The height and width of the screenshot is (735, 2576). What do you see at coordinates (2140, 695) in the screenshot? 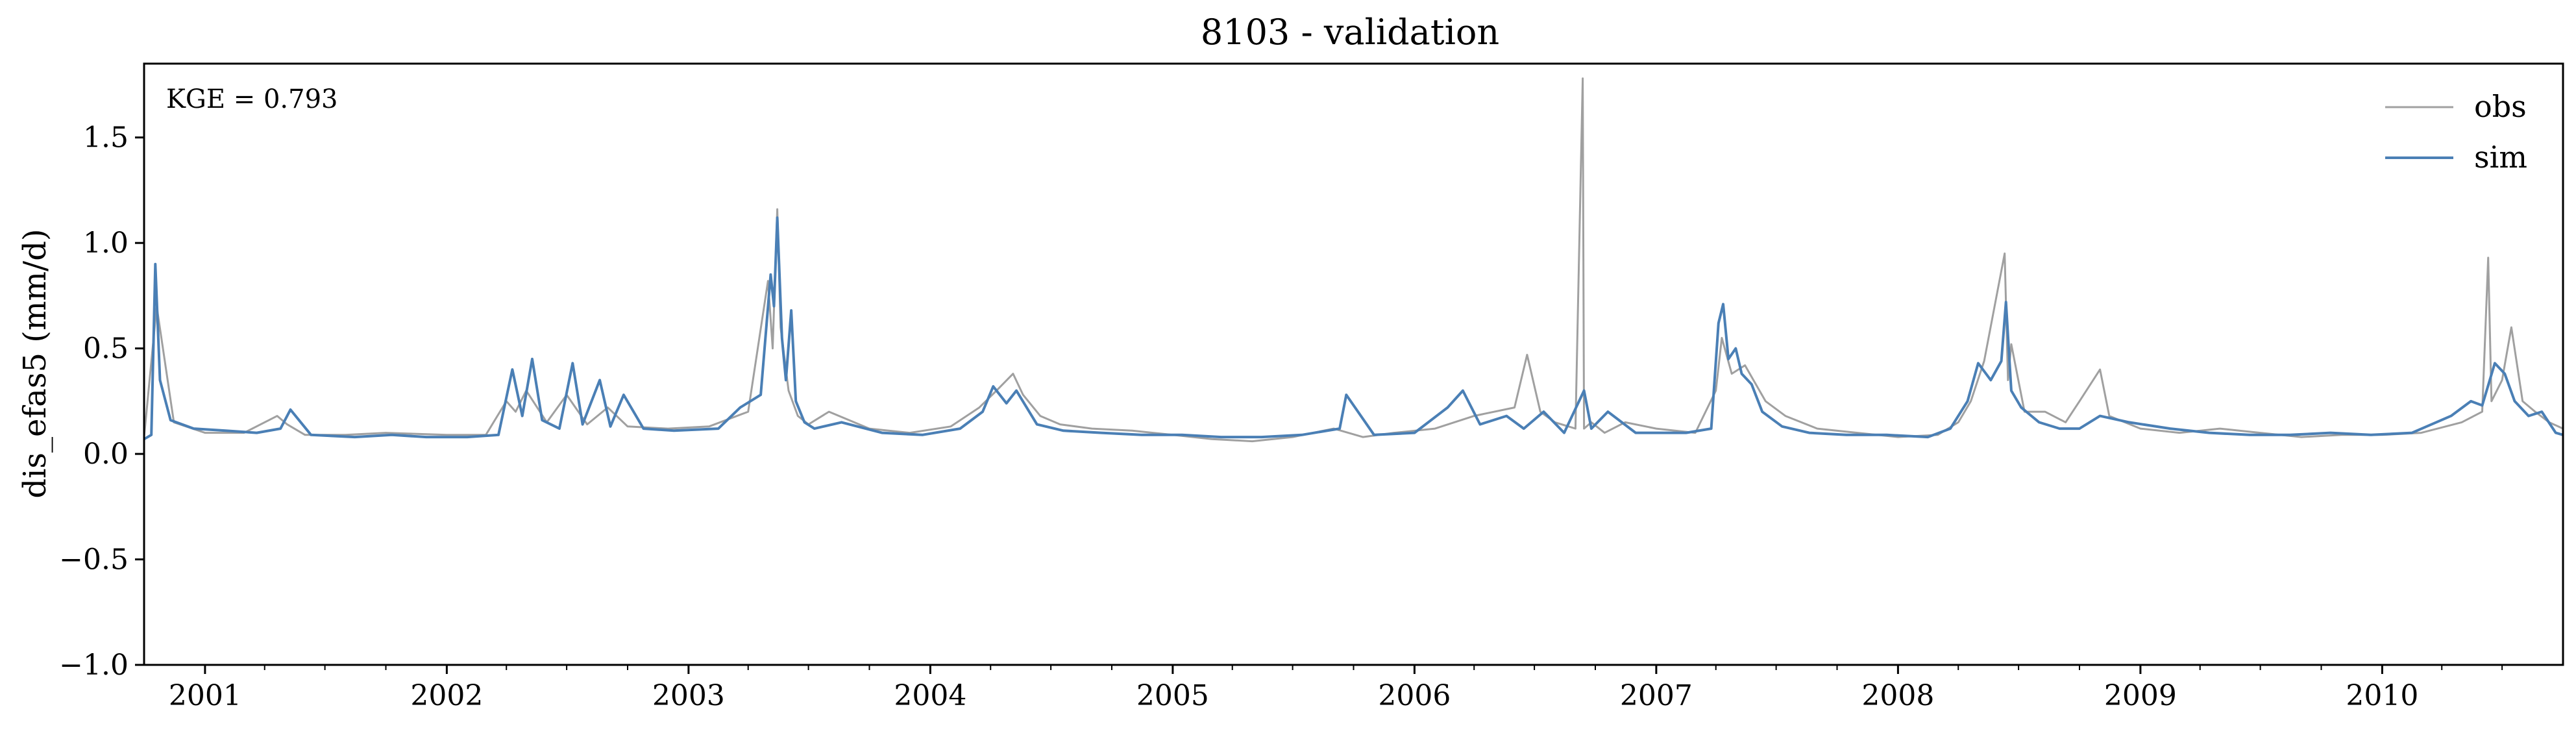
I see `x-tick-label: 2009` at bounding box center [2140, 695].